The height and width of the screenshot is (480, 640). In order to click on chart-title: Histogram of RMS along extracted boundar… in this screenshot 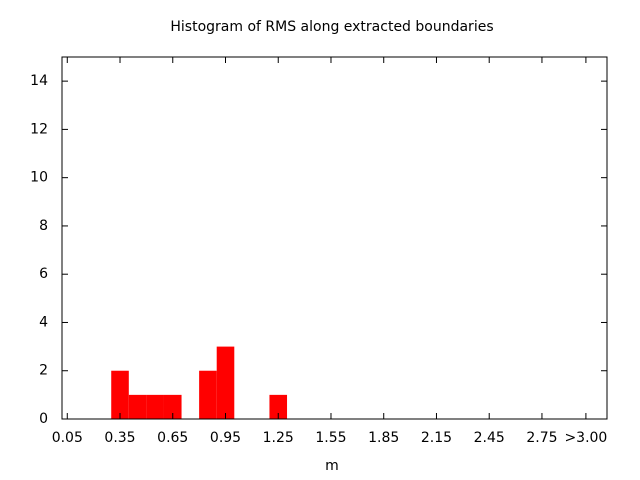, I will do `click(331, 27)`.